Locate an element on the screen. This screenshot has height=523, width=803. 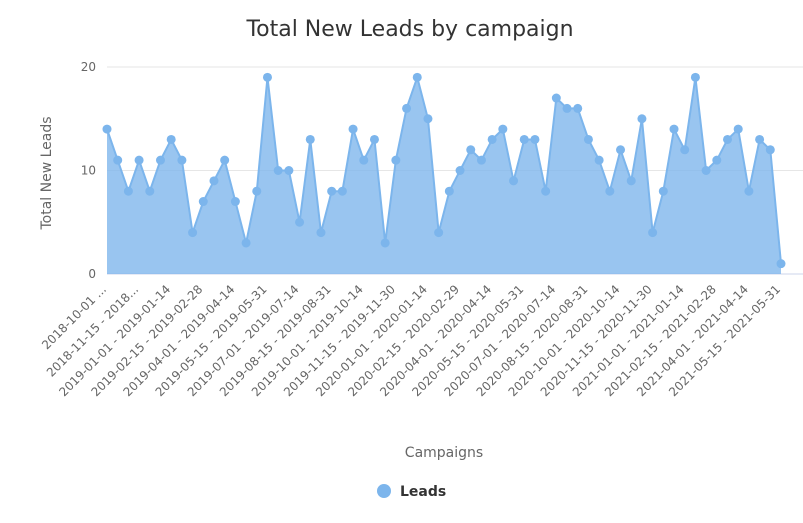
y-axis-ticks: 0 10 20 is located at coordinates (88, 170).